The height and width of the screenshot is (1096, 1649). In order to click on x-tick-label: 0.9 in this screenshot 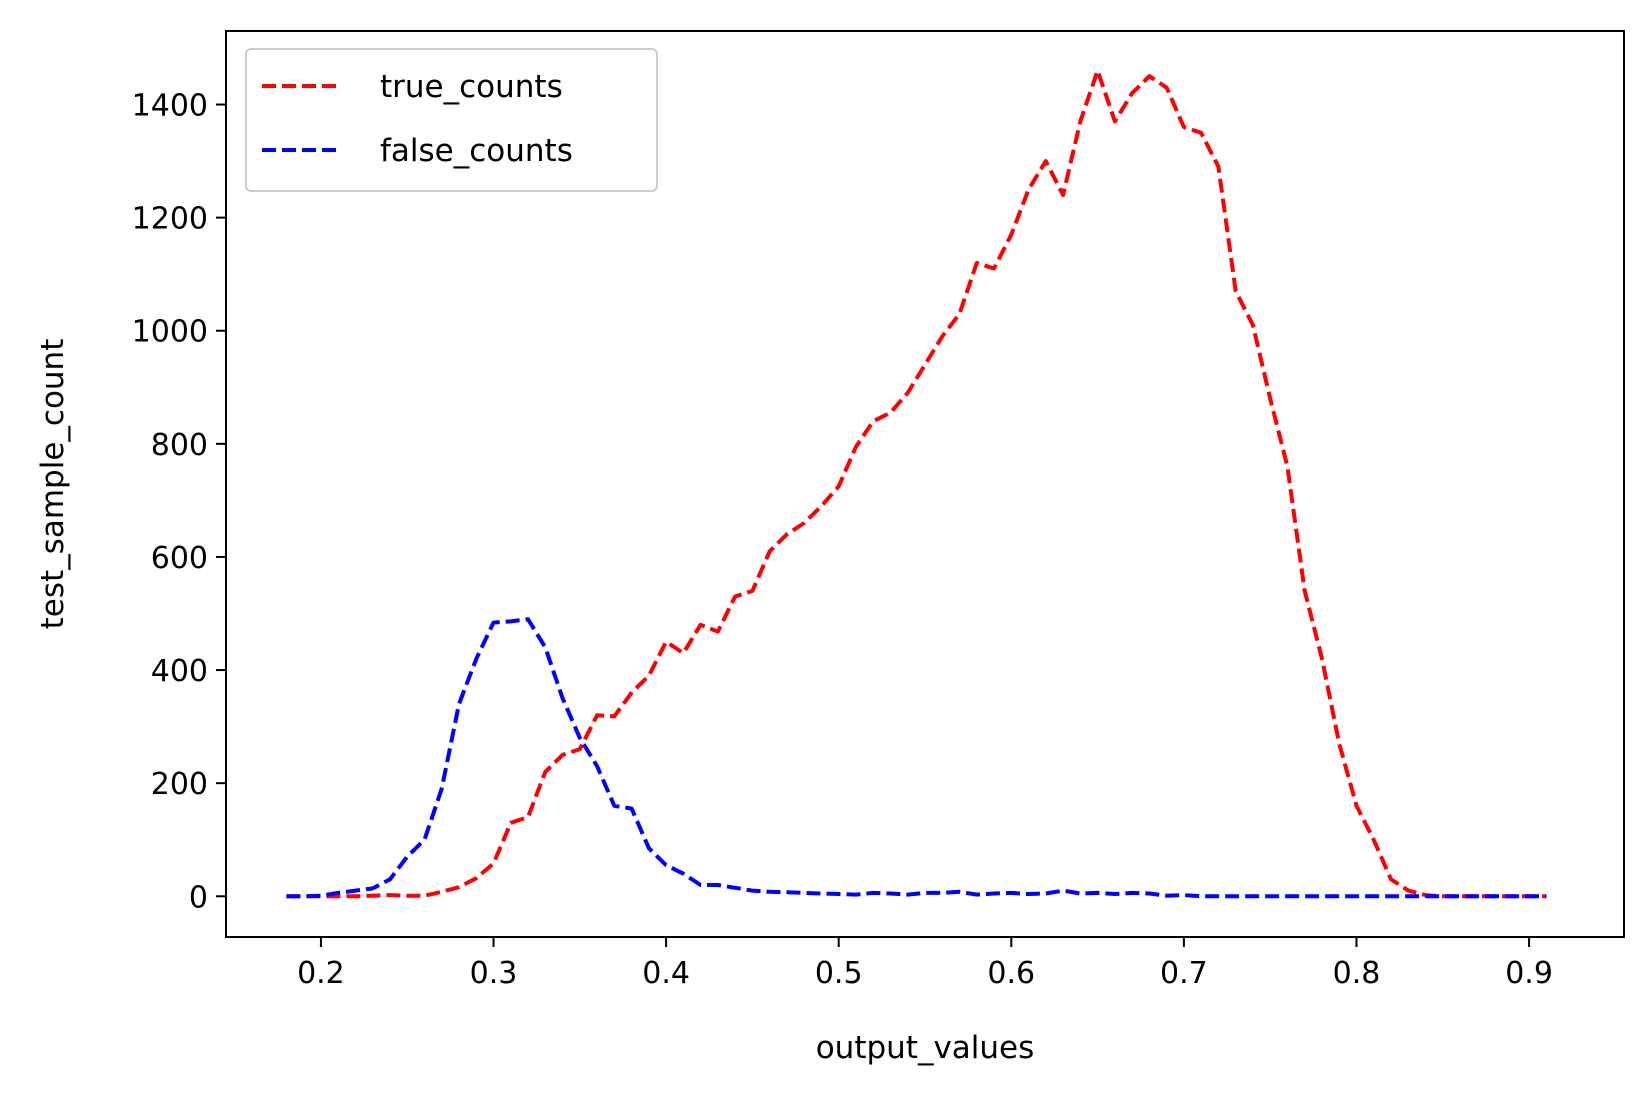, I will do `click(1529, 973)`.